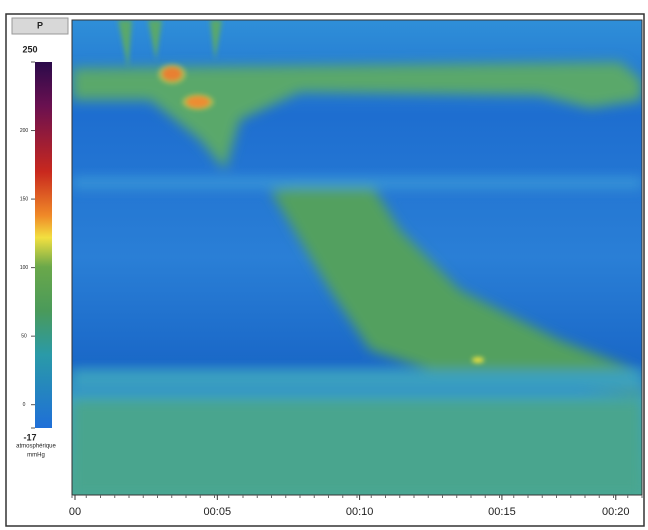 The width and height of the screenshot is (648, 530). I want to click on colorbar-tick-label: 50, so click(24, 336).